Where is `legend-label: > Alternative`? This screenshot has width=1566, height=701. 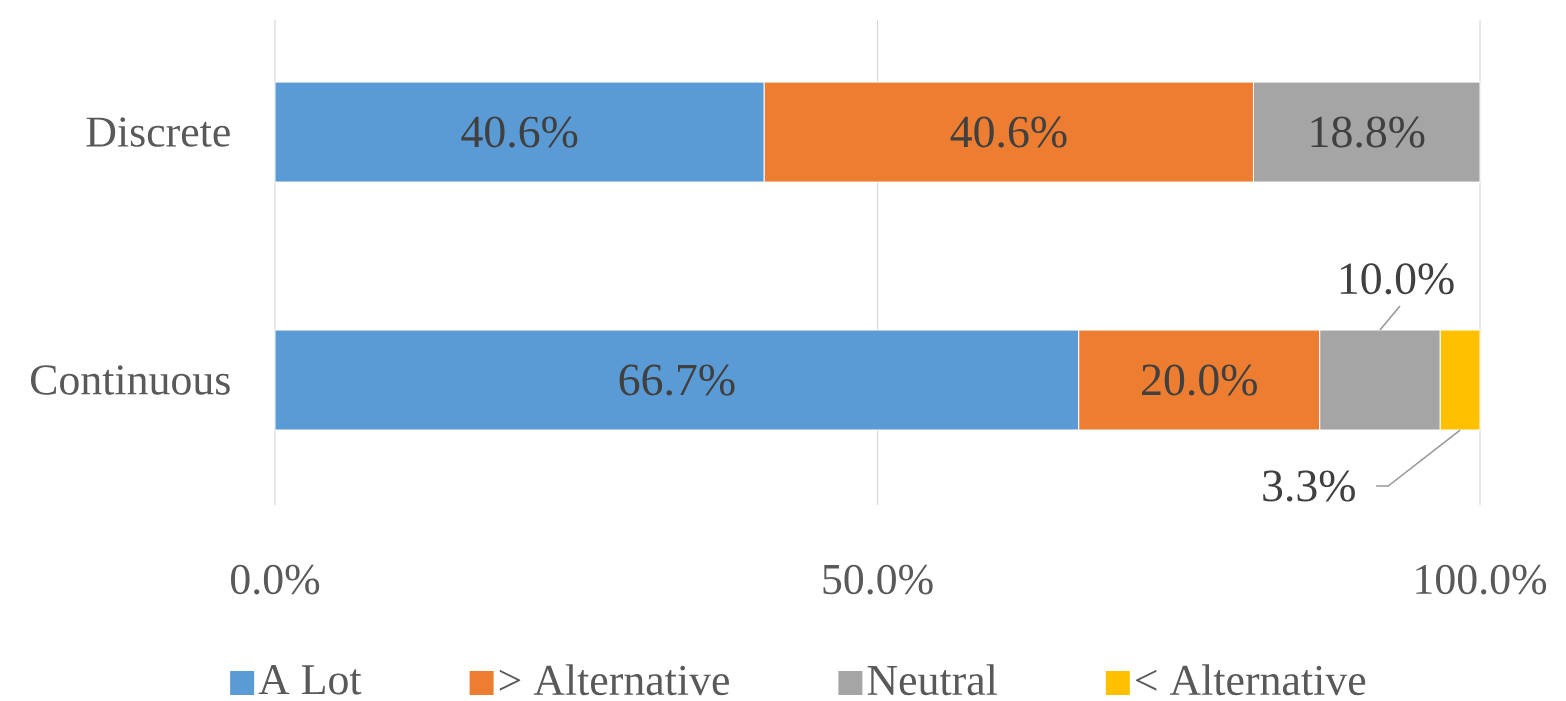 legend-label: > Alternative is located at coordinates (614, 680).